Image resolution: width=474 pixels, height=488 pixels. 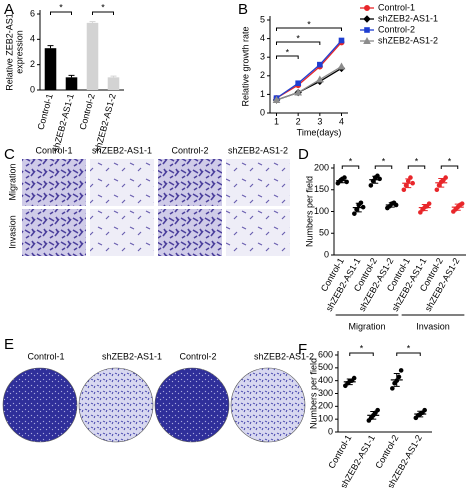 I want to click on y-axis-label: Relative ZEB2-AS1, so click(x=9, y=52).